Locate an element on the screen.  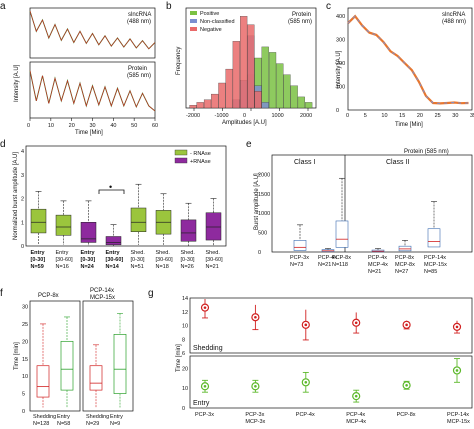
panel-a-top-label-1: slncRNA is located at coordinates (139, 15).